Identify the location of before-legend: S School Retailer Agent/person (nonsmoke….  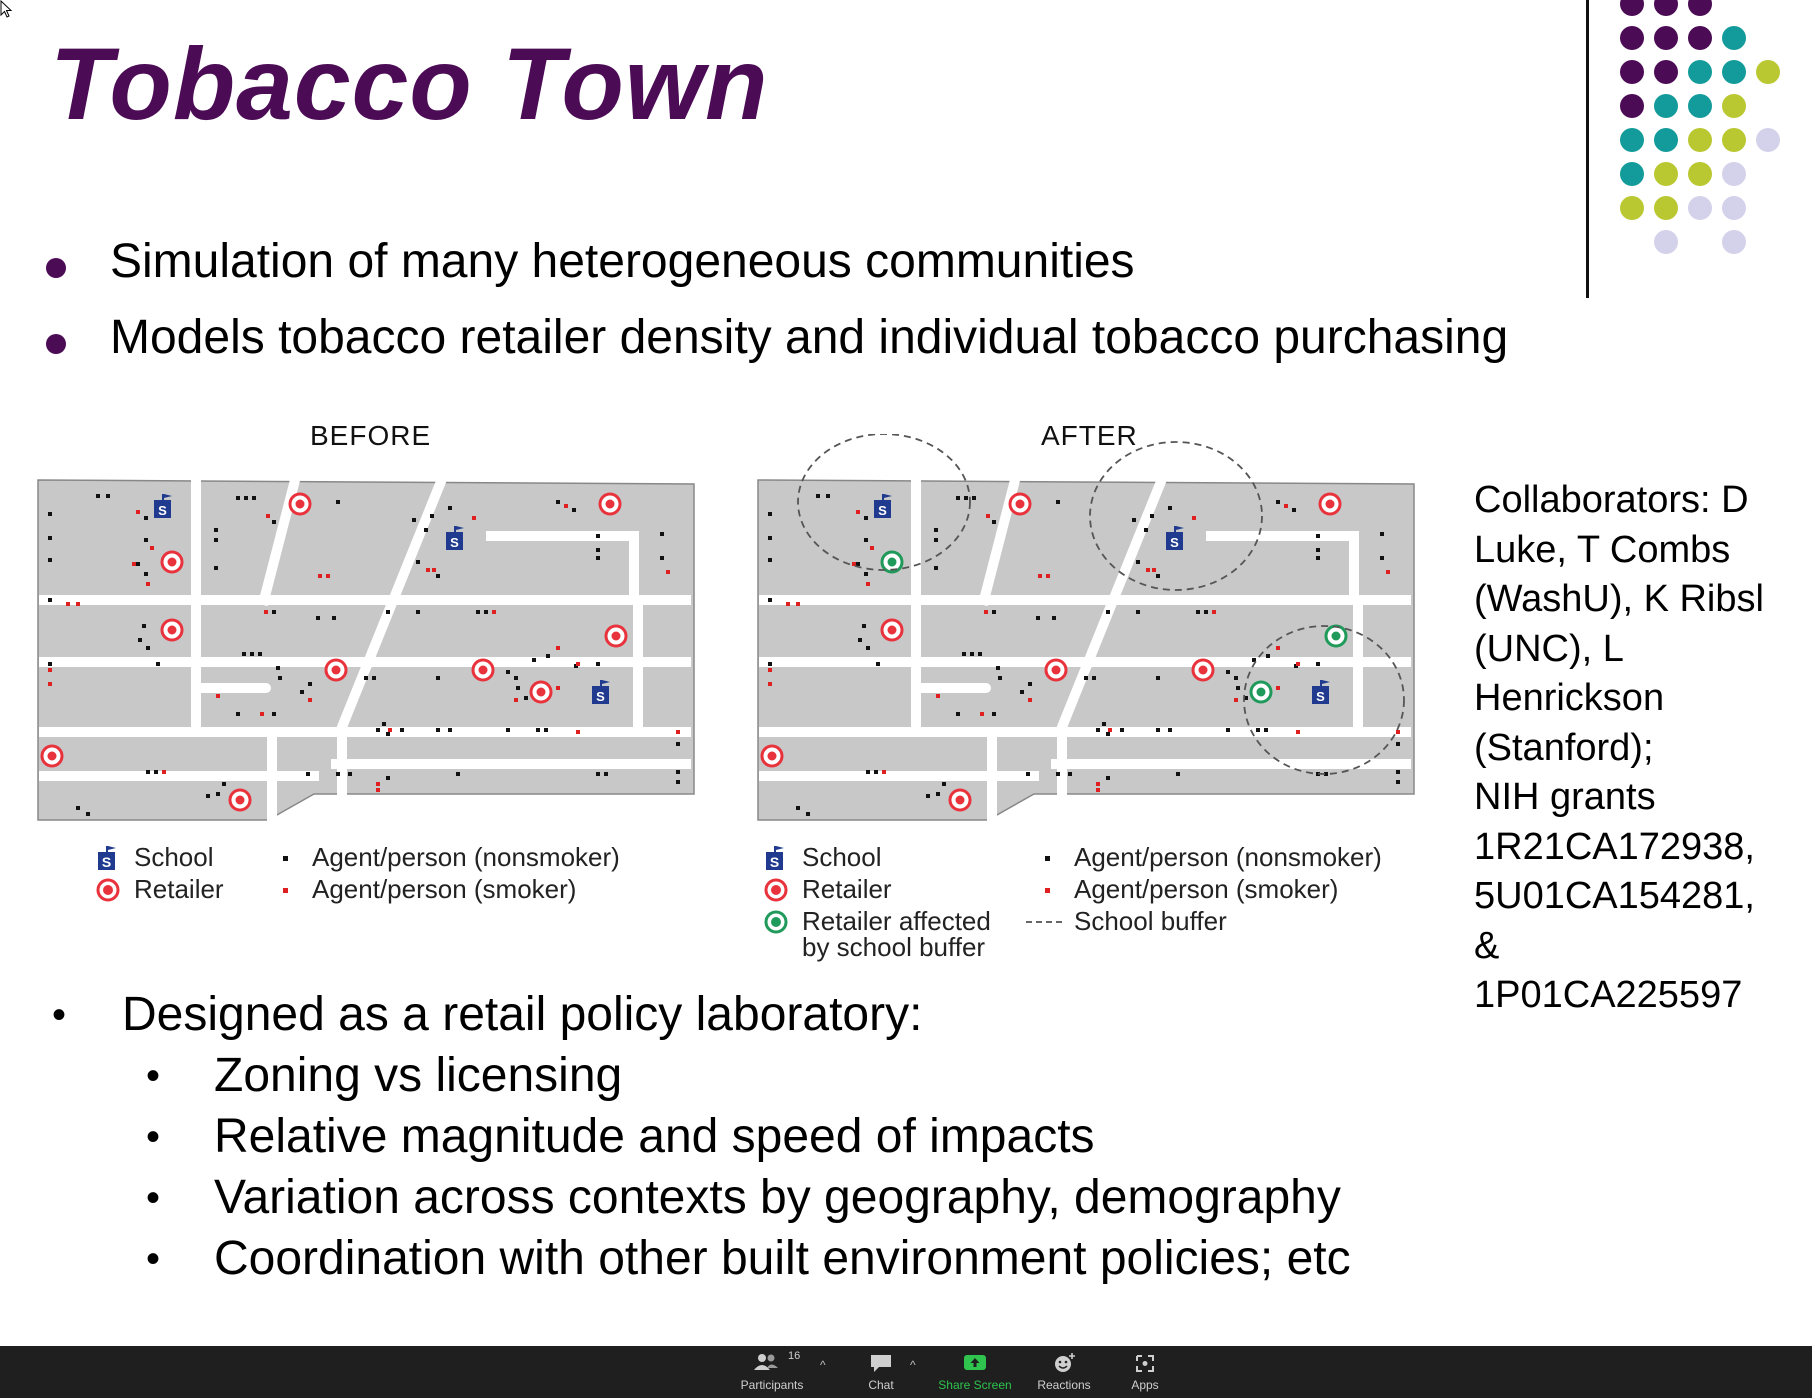
(376, 874).